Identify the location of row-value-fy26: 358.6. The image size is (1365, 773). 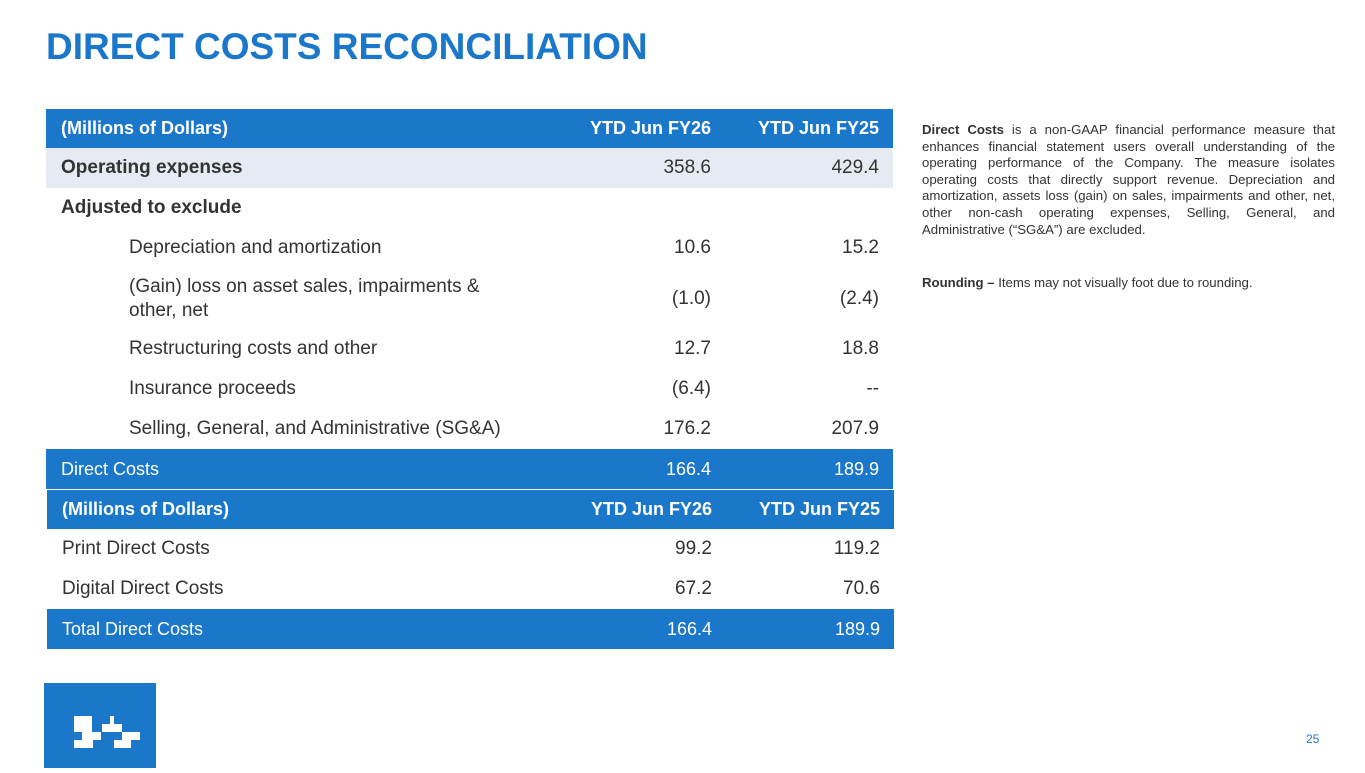
(636, 168).